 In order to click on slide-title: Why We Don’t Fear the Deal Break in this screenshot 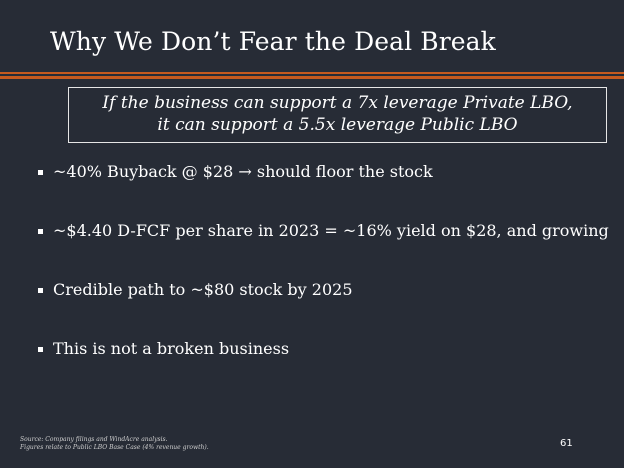, I will do `click(273, 41)`.